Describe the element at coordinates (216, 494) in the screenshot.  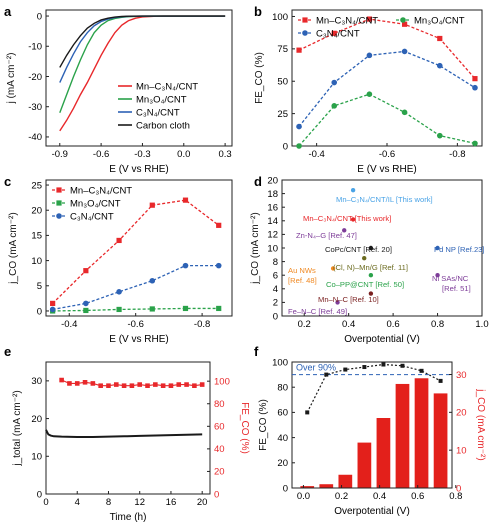
I see `e-y2-tick-label: 0` at that location.